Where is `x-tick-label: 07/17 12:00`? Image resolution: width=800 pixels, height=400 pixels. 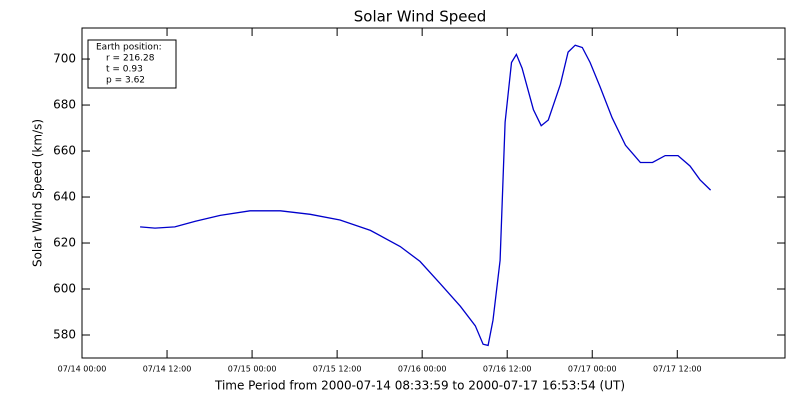 x-tick-label: 07/17 12:00 is located at coordinates (677, 369).